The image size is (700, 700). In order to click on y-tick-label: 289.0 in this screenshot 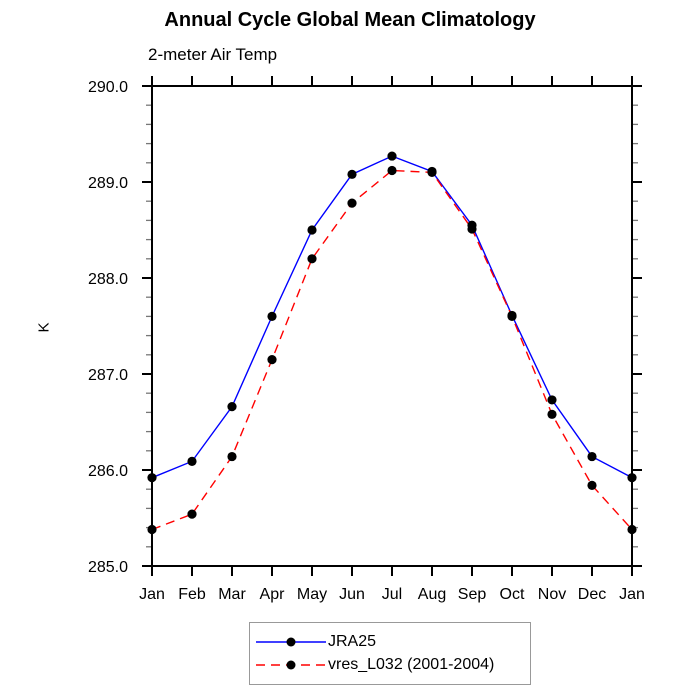, I will do `click(108, 183)`.